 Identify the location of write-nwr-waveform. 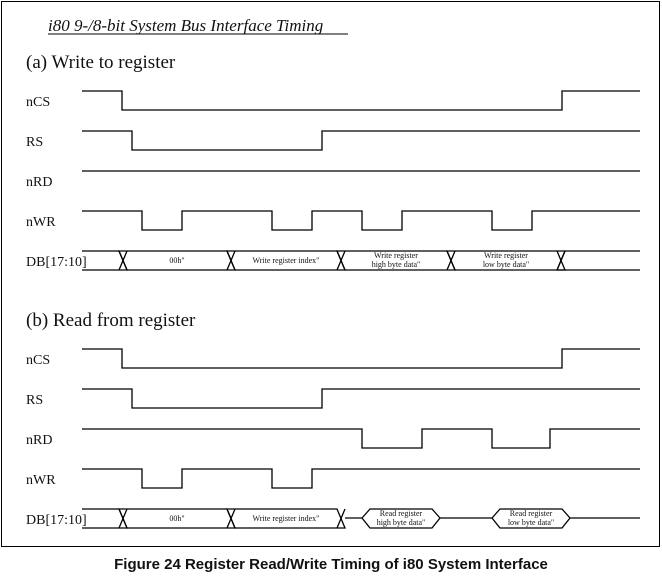
(361, 220).